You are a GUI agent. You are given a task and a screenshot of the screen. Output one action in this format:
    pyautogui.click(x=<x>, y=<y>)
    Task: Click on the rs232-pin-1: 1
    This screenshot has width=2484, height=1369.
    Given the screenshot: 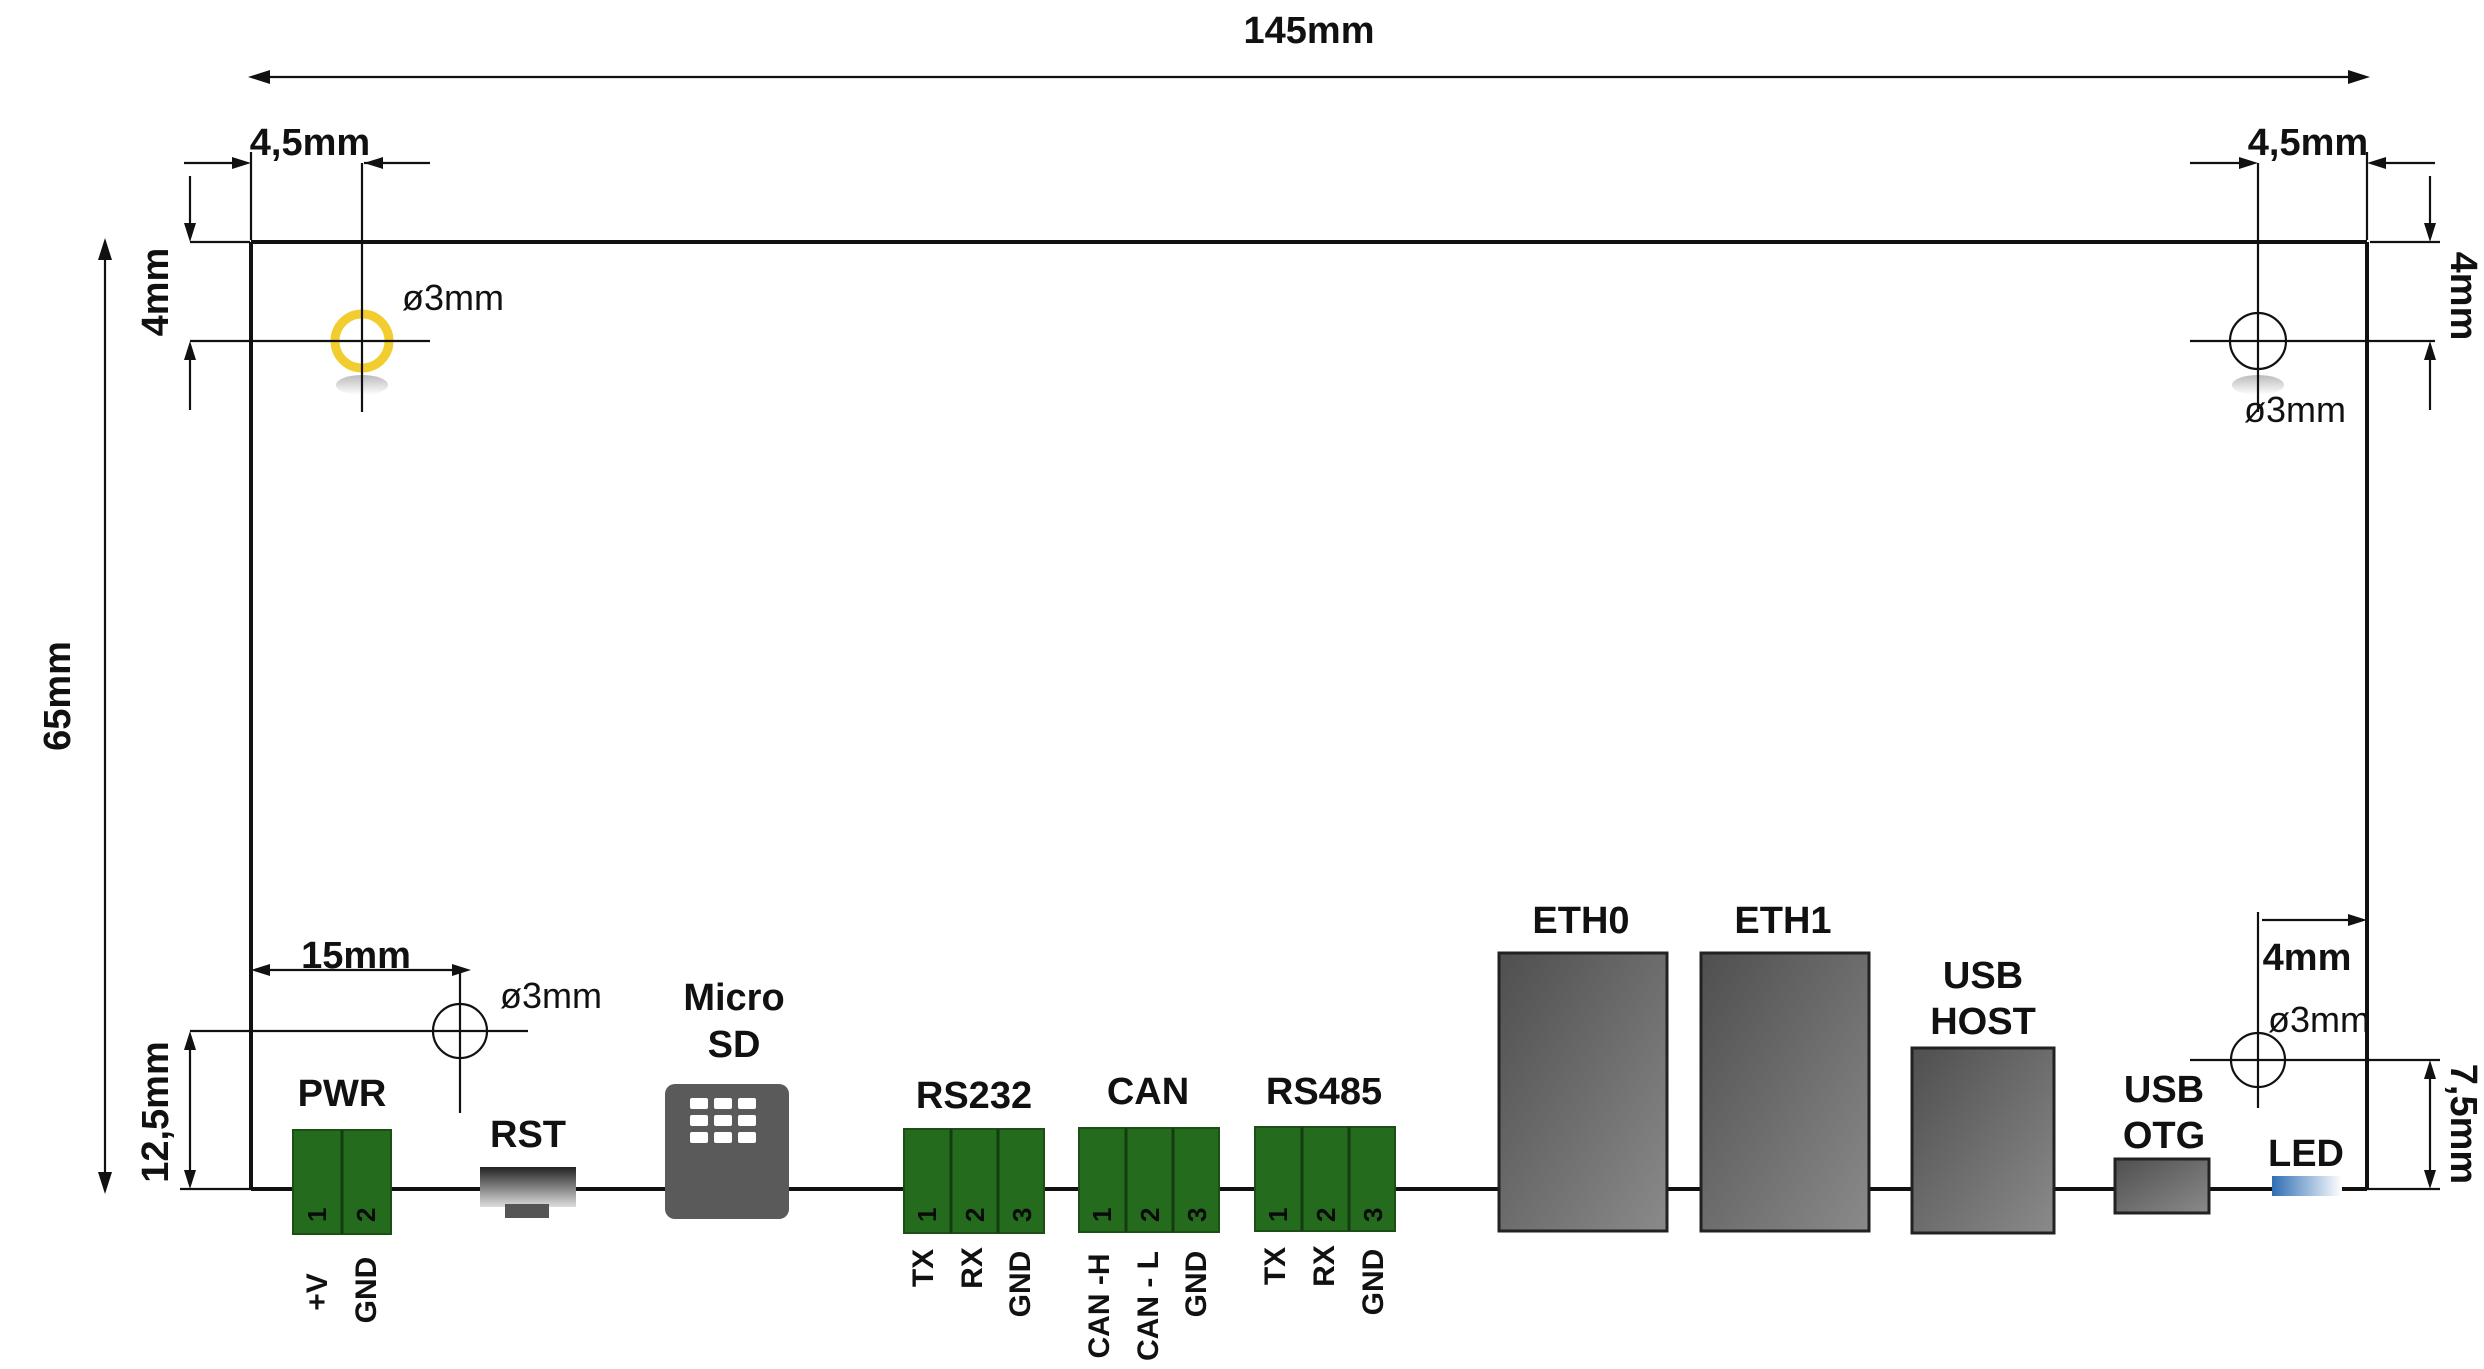 What is the action you would take?
    pyautogui.click(x=927, y=1215)
    